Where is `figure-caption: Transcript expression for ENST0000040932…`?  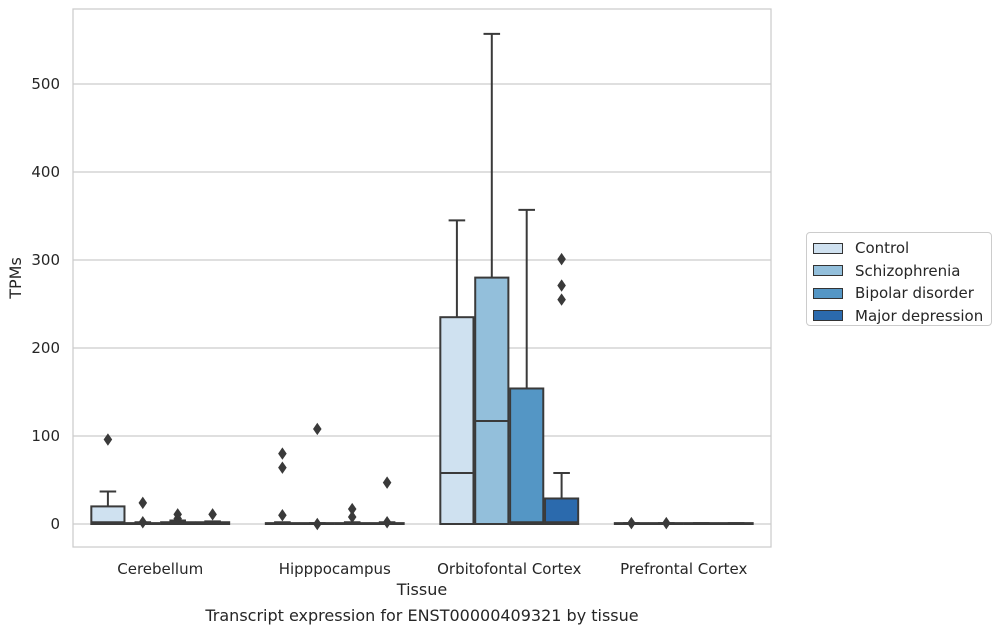
figure-caption: Transcript expression for ENST0000040932… is located at coordinates (422, 615).